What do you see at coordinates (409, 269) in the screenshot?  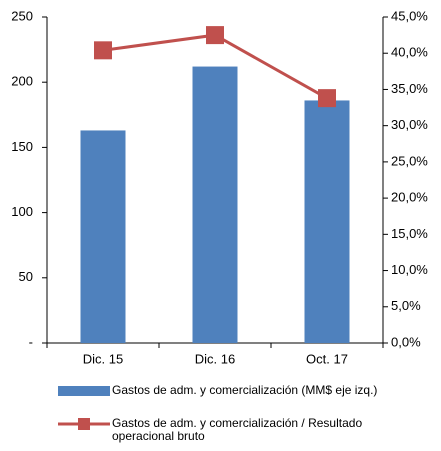 I see `y2-tick-label: 10,0%` at bounding box center [409, 269].